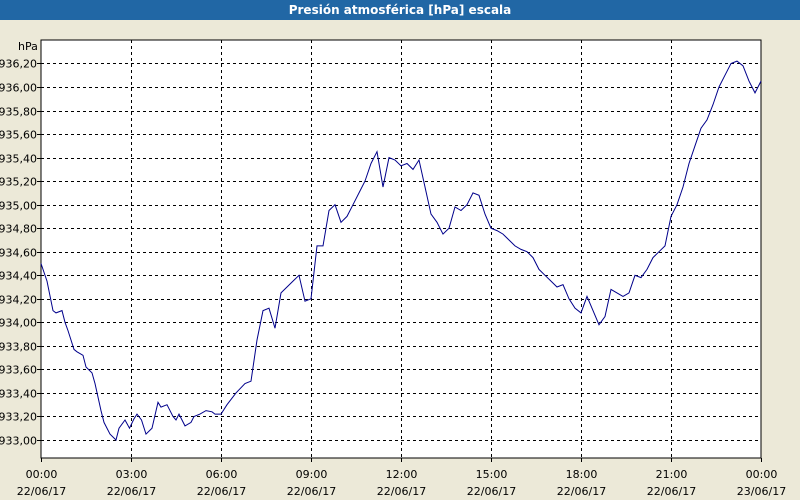 This screenshot has width=800, height=500. I want to click on y-tick-label: 933,00, so click(18, 441).